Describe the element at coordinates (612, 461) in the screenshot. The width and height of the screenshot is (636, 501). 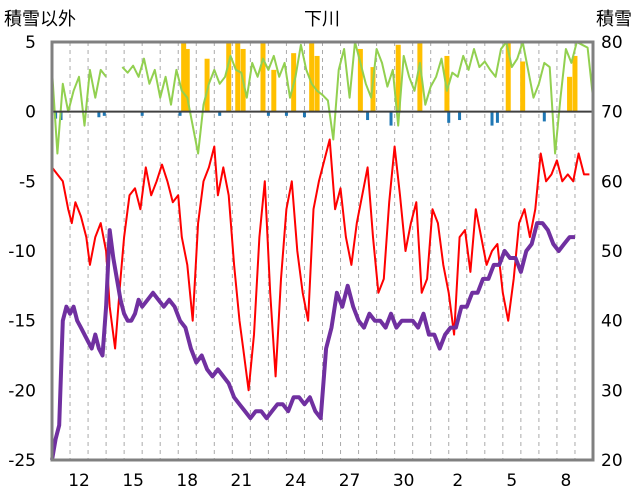
I see `y-right-tick-label: 20` at that location.